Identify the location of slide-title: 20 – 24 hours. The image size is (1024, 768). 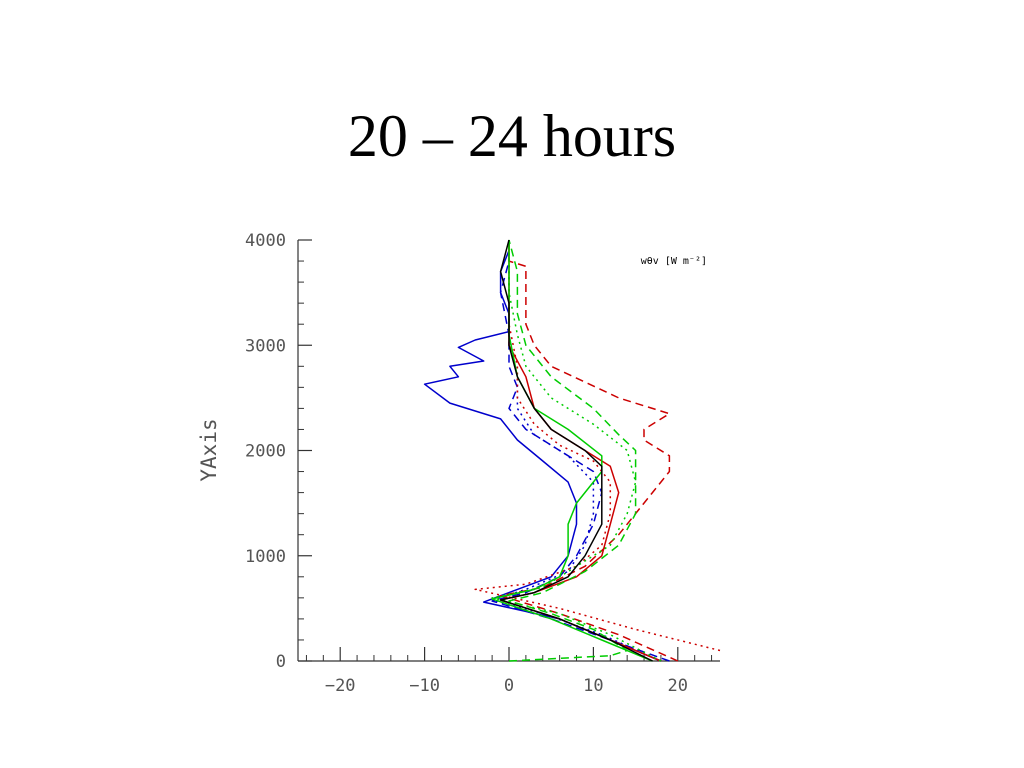
(512, 136).